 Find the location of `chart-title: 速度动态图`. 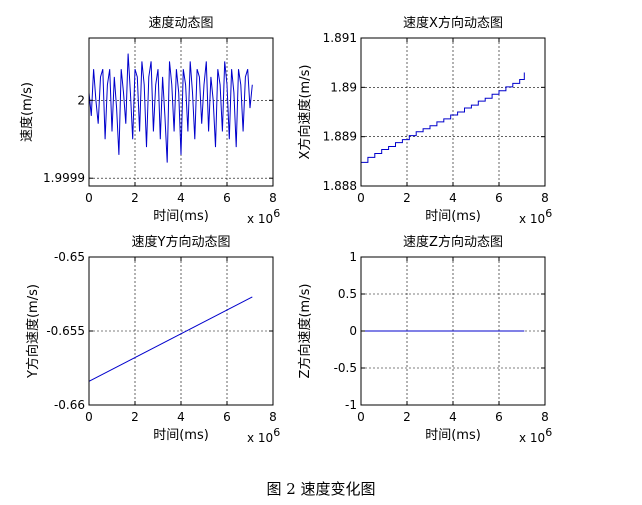

chart-title: 速度动态图 is located at coordinates (180, 23).